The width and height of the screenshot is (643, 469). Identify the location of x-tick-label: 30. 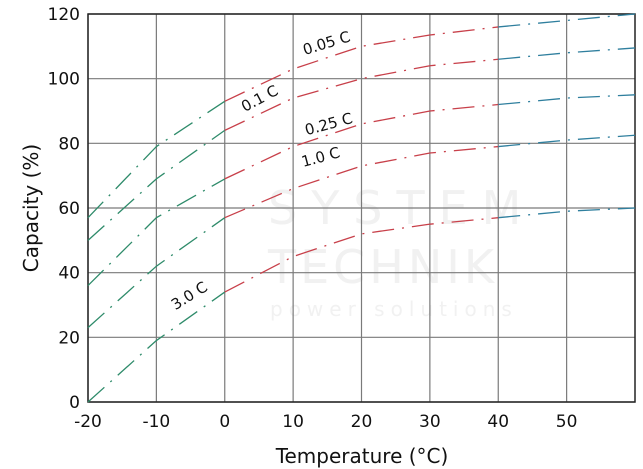
(430, 422).